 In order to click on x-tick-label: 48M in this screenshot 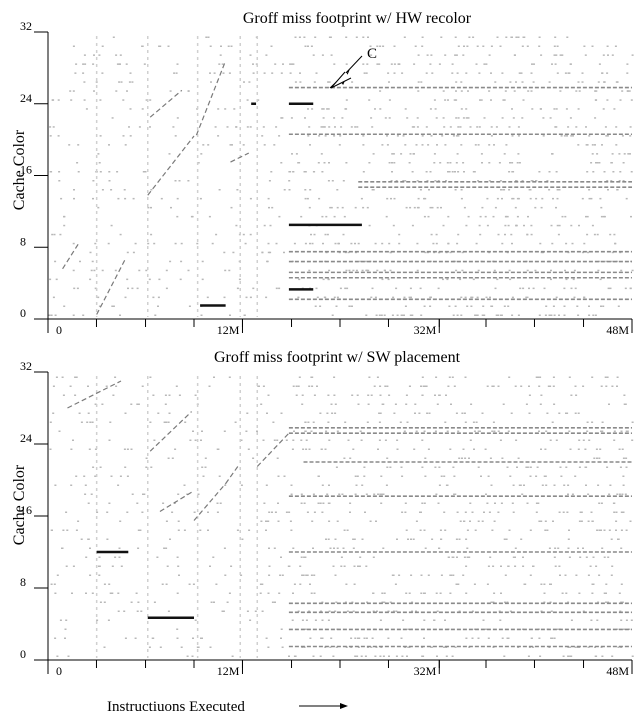, I will do `click(617, 671)`.